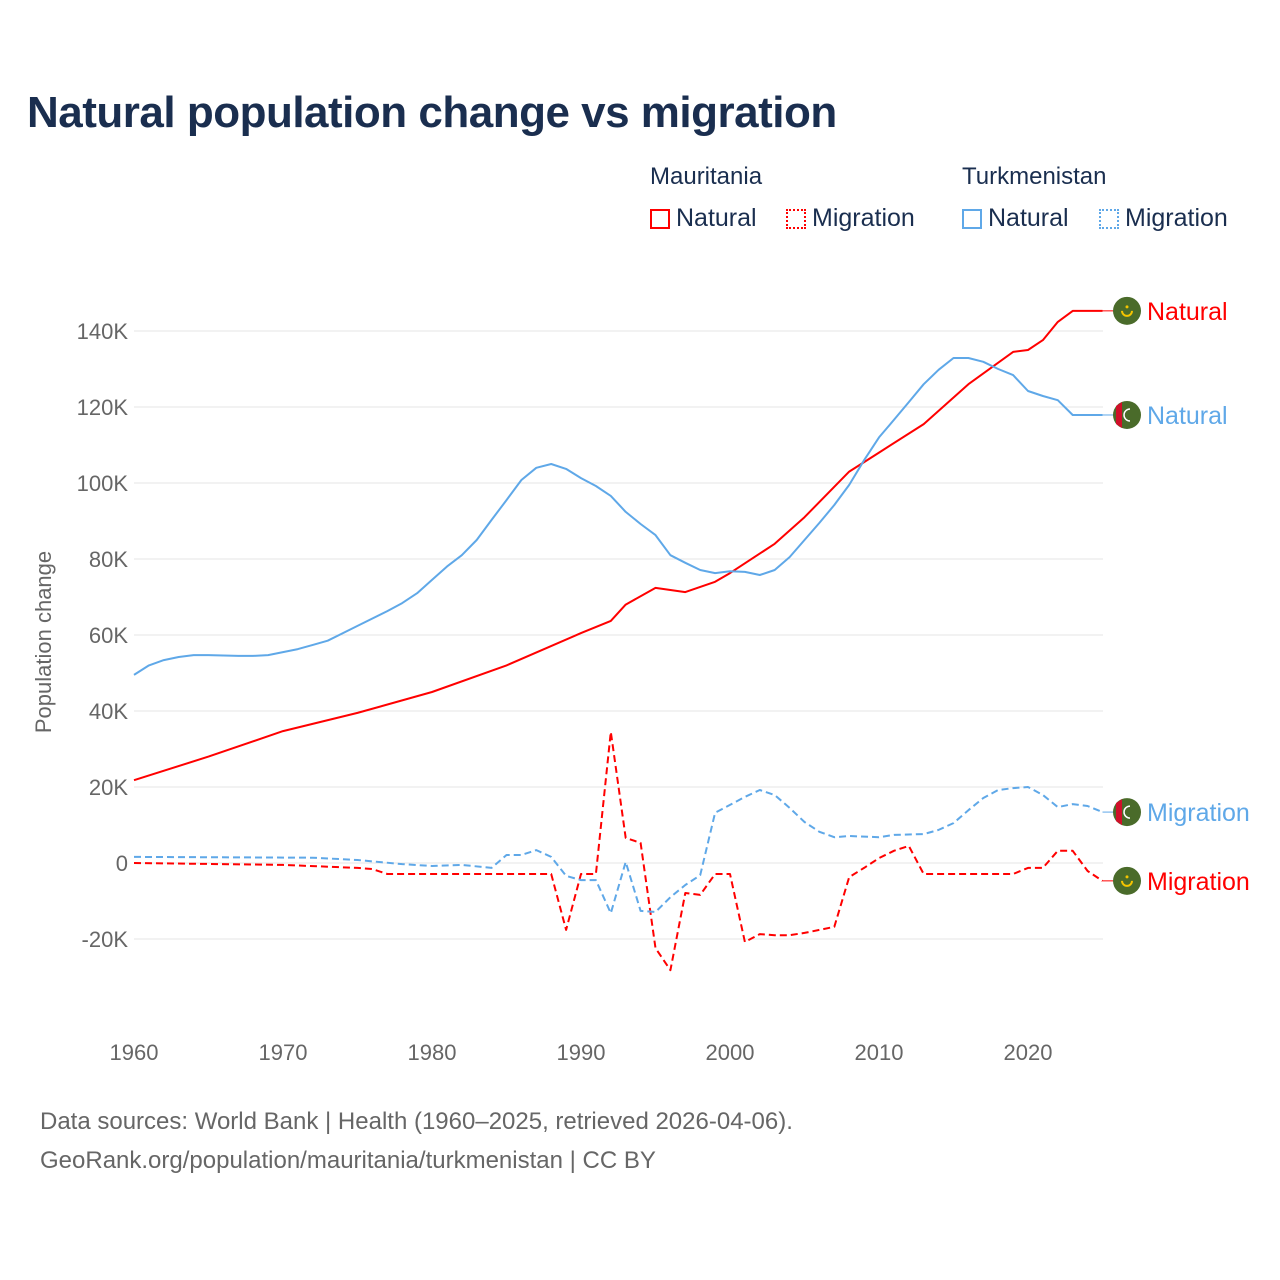  I want to click on x-tick-label: 2010, so click(879, 1052).